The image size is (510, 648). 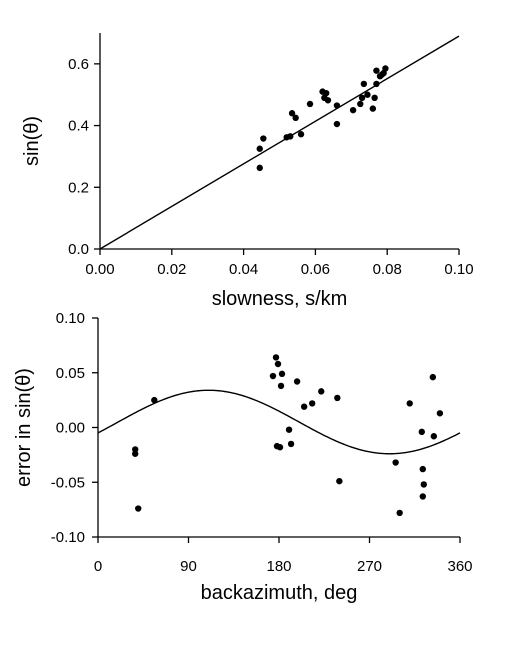 What do you see at coordinates (243, 269) in the screenshot?
I see `slowness-x-tick-label: 0.04` at bounding box center [243, 269].